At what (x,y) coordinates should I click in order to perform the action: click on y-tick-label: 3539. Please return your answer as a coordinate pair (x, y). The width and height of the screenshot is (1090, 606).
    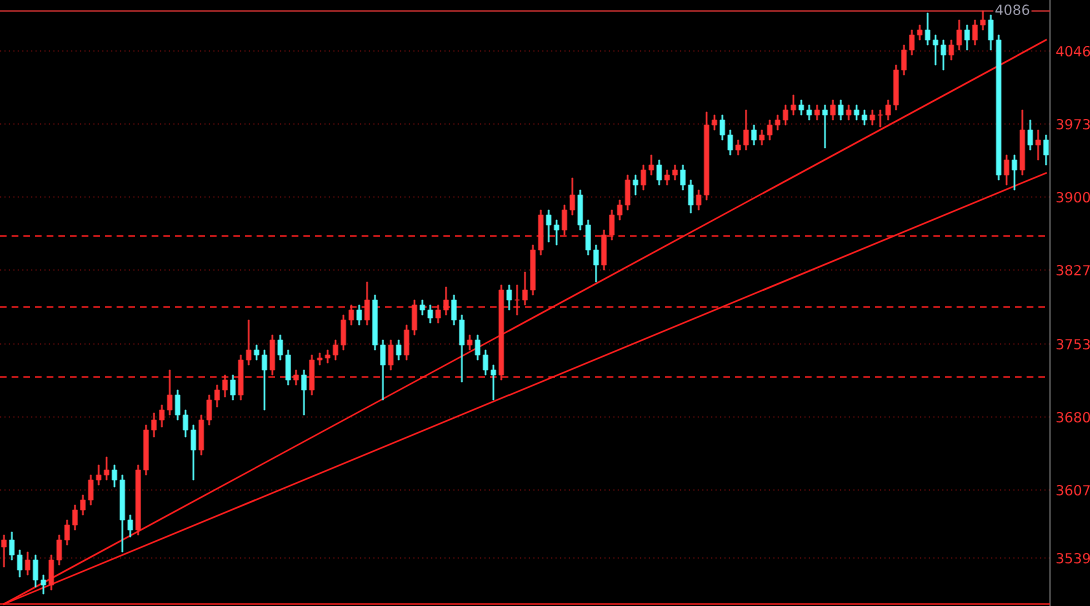
    Looking at the image, I should click on (1073, 558).